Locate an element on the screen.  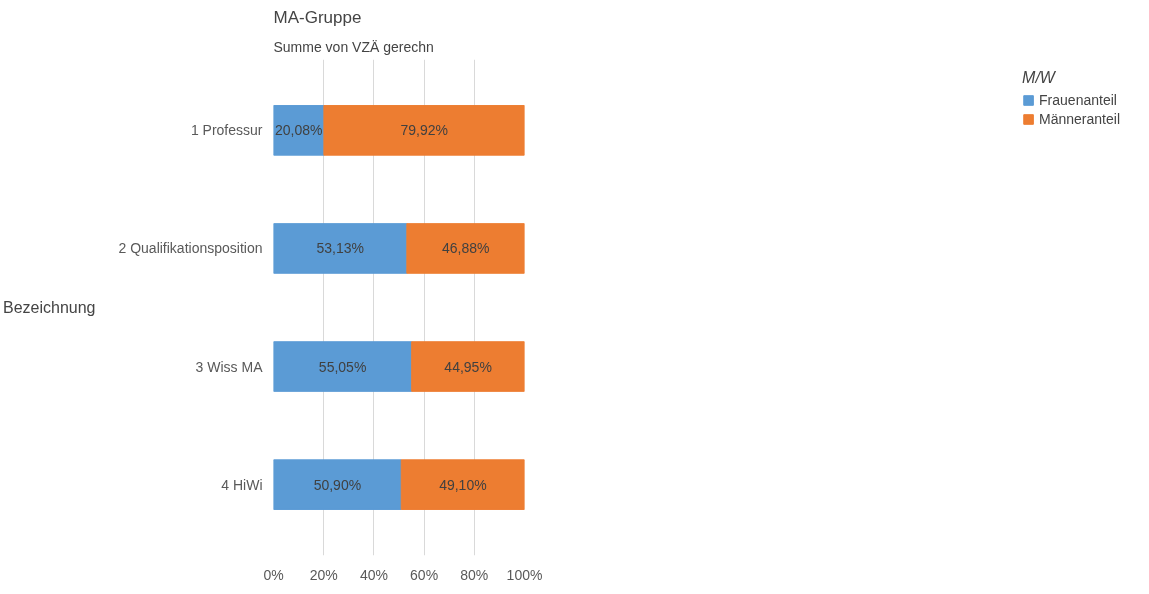
x-tick-label: 0% is located at coordinates (273, 574).